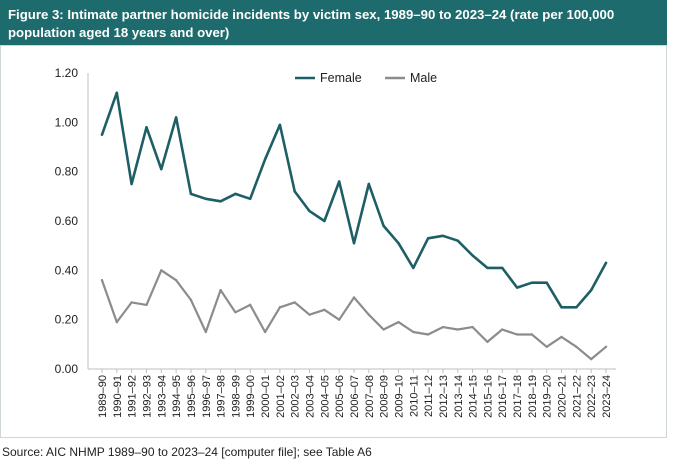  Describe the element at coordinates (222, 396) in the screenshot. I see `x-tick-label: 1997–98` at that location.